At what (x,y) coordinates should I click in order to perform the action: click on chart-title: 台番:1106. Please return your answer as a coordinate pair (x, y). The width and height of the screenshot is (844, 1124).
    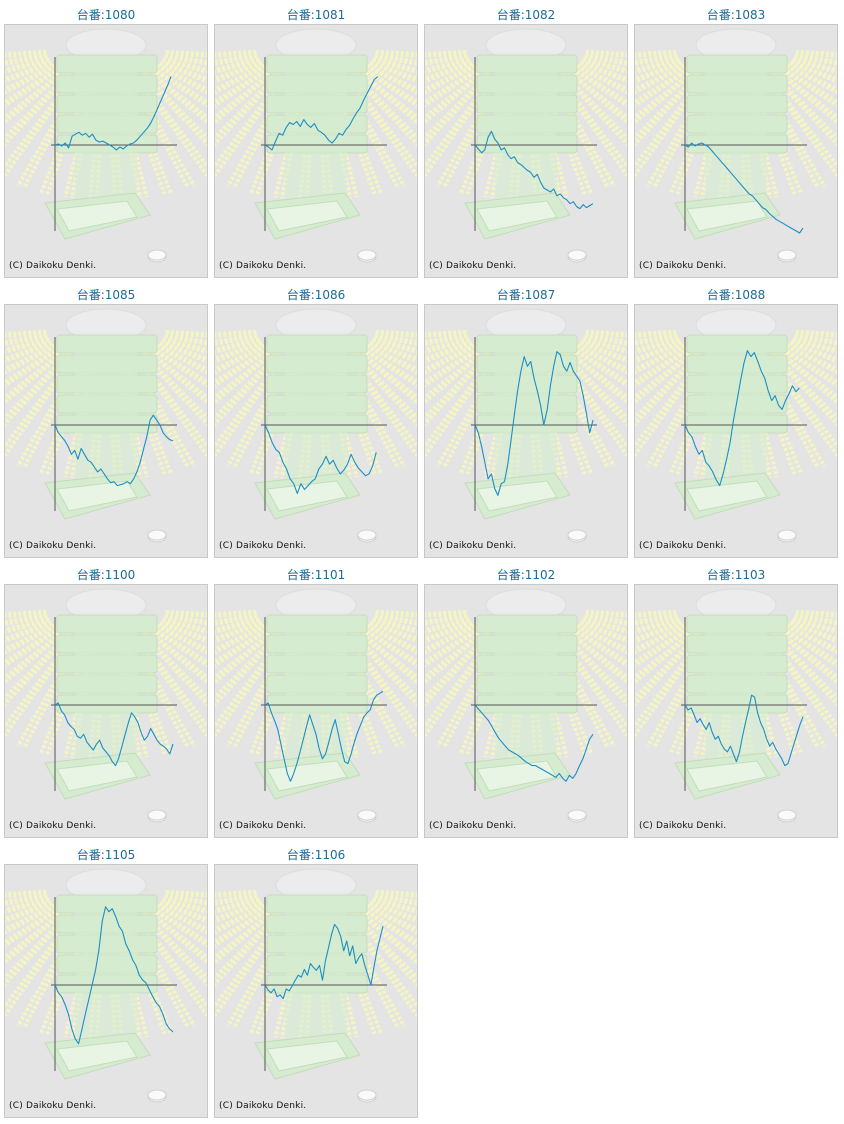
    Looking at the image, I should click on (316, 855).